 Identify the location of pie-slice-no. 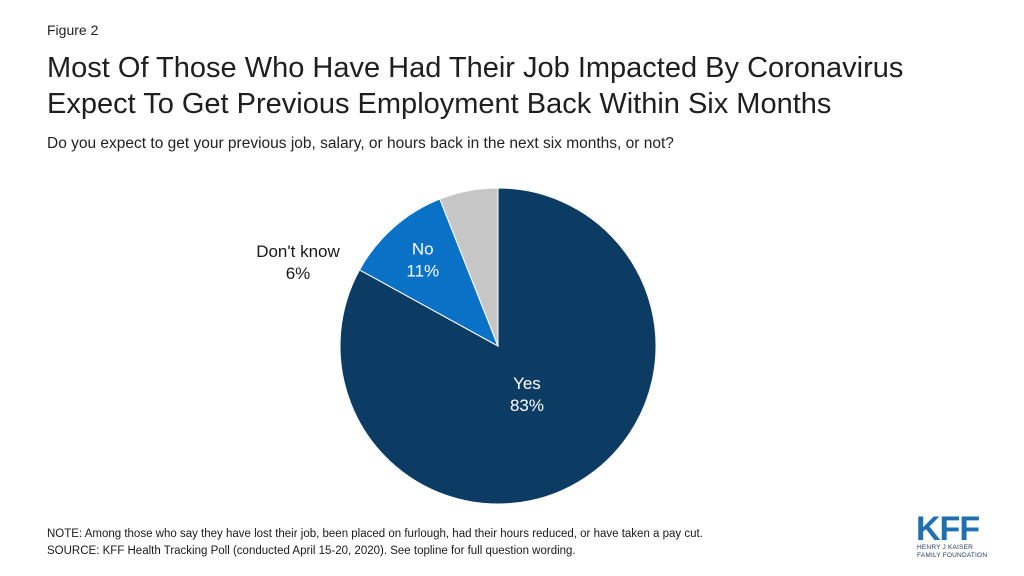
(428, 273).